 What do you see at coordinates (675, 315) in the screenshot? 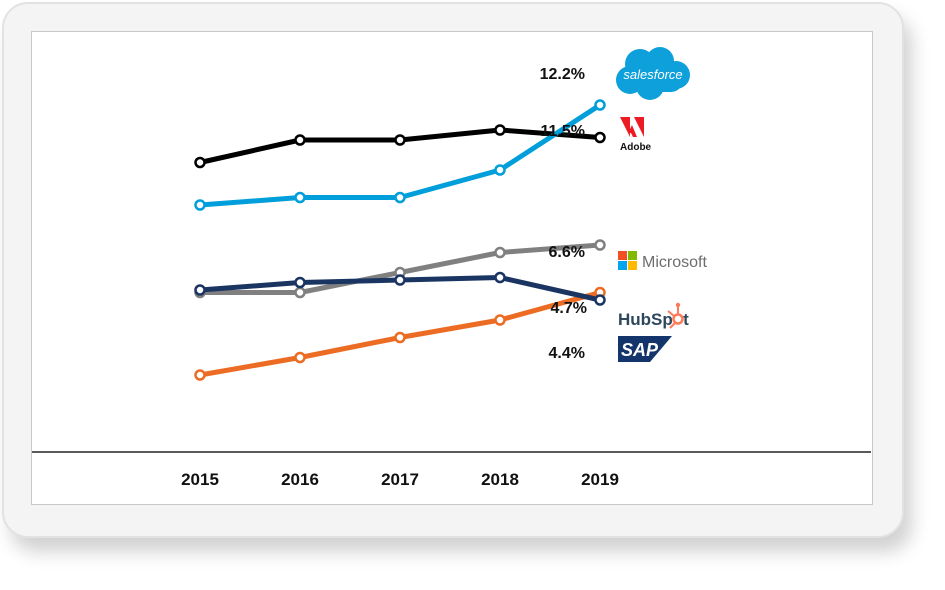
I see `hubspot-sprocket-icon` at bounding box center [675, 315].